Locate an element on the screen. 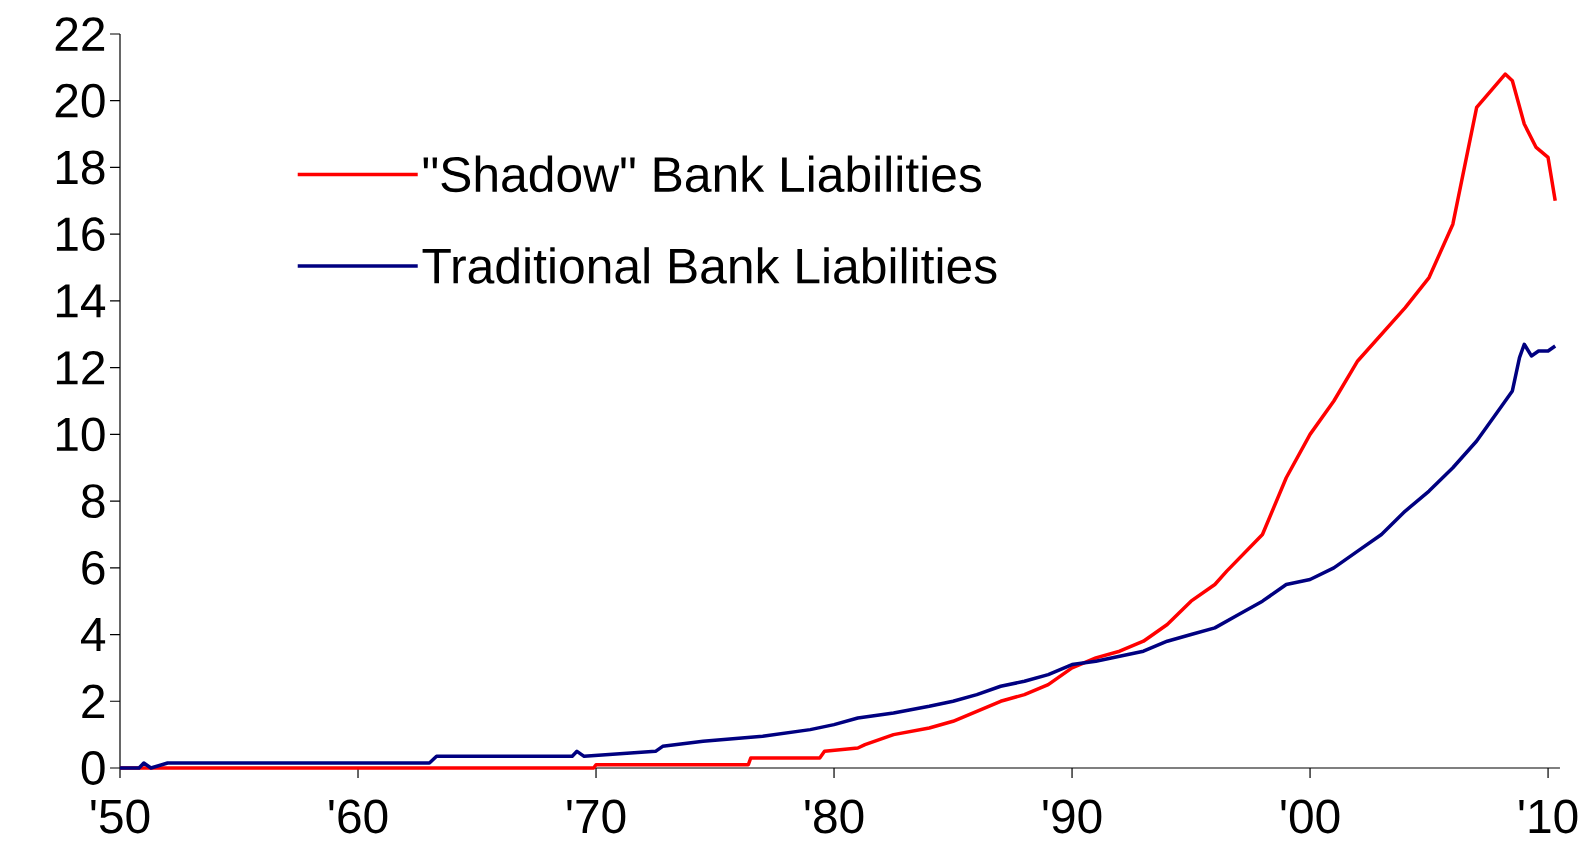 The height and width of the screenshot is (862, 1590). x-tick-label: '00 is located at coordinates (1310, 816).